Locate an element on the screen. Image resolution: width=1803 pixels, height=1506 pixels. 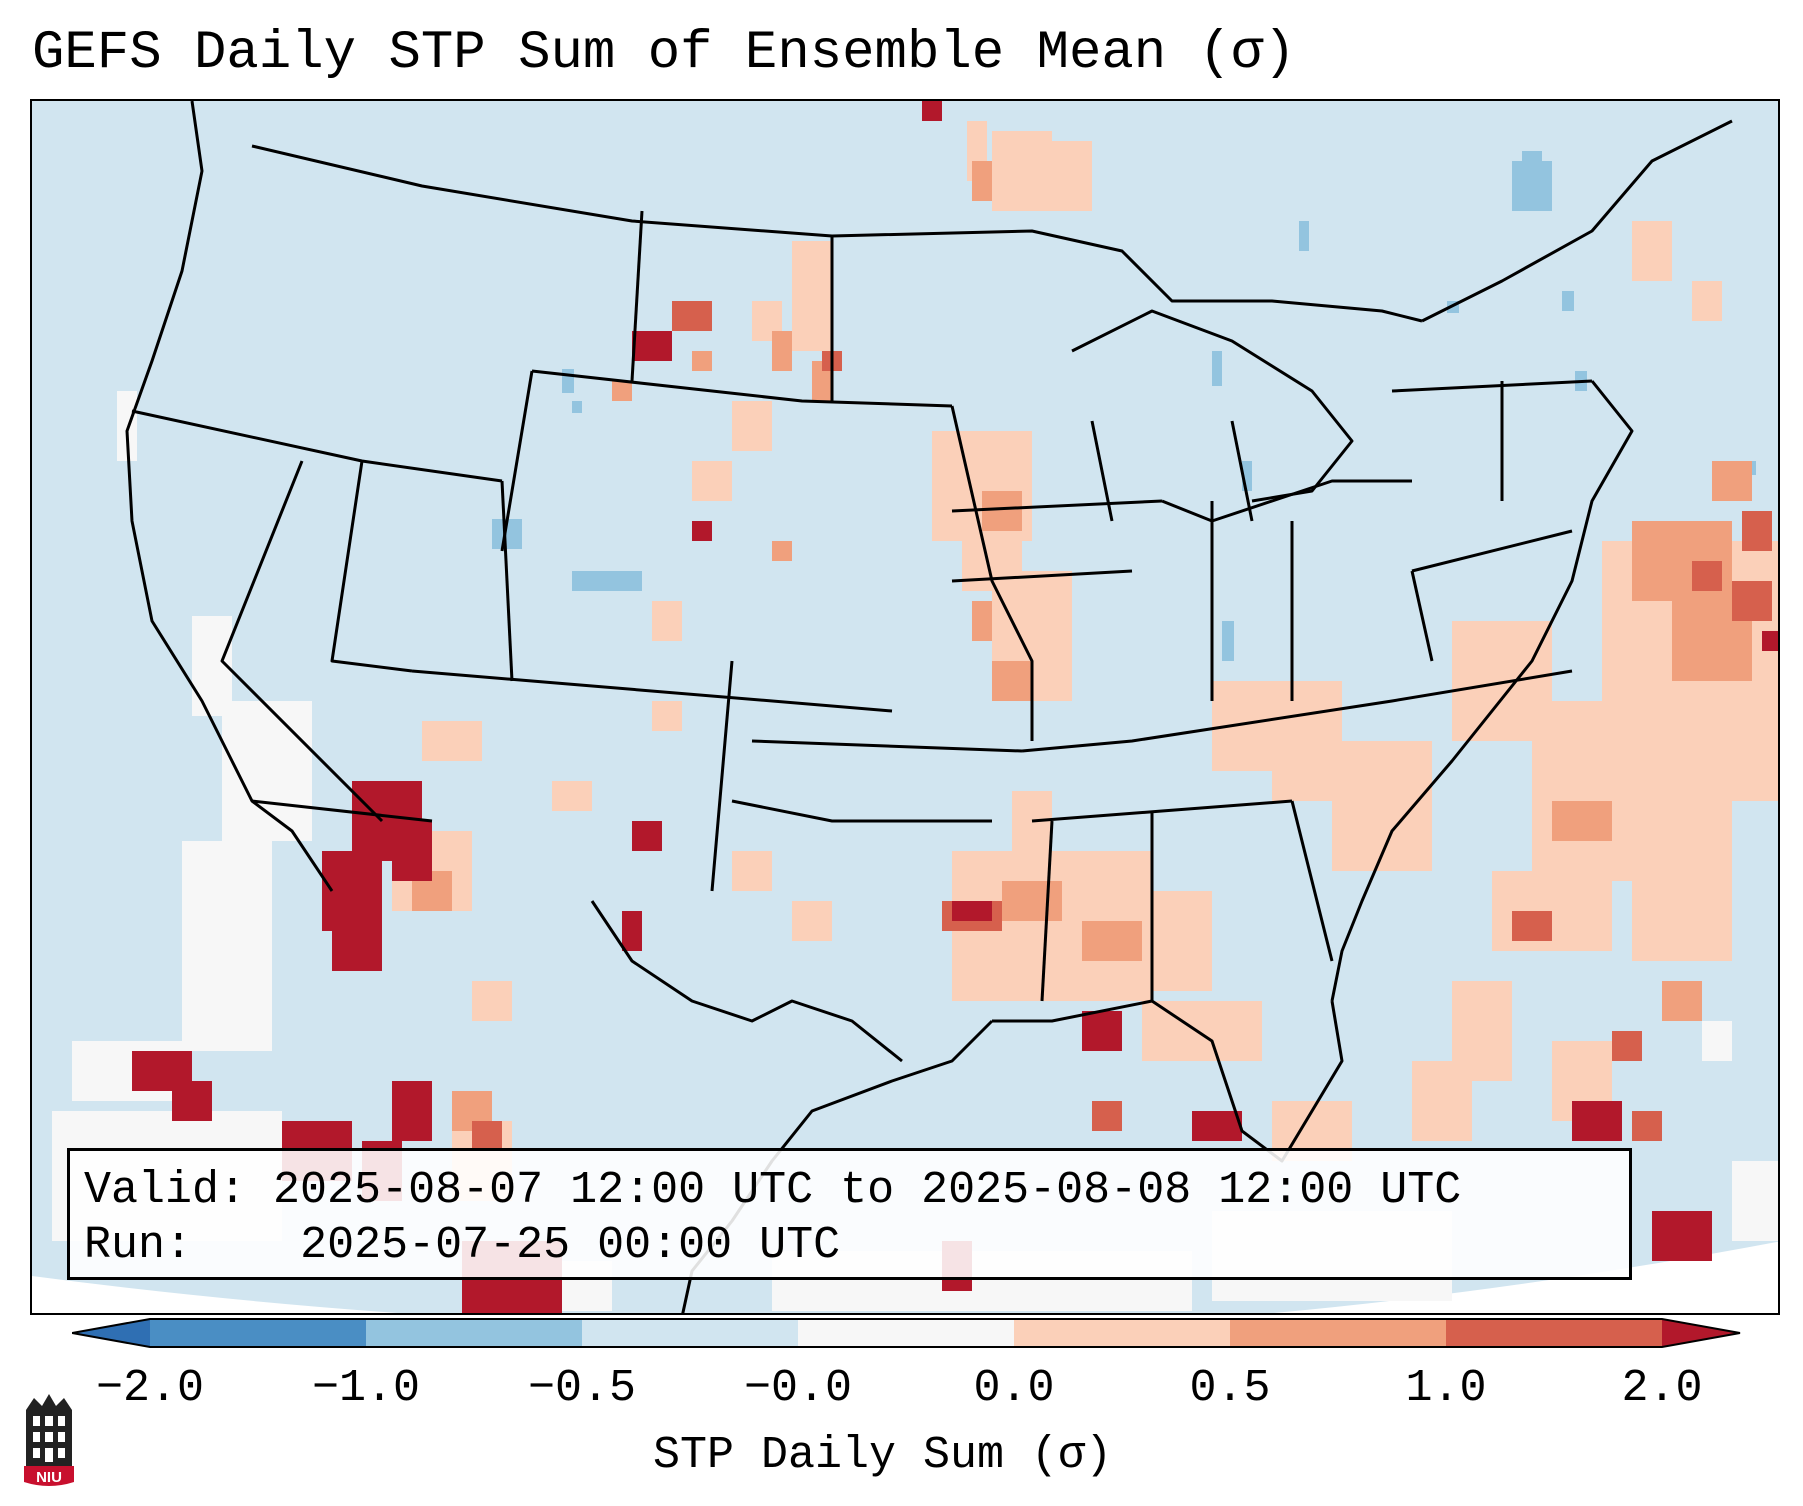
run-value: 2025-07-25 00:00 UTC is located at coordinates (570, 1245).